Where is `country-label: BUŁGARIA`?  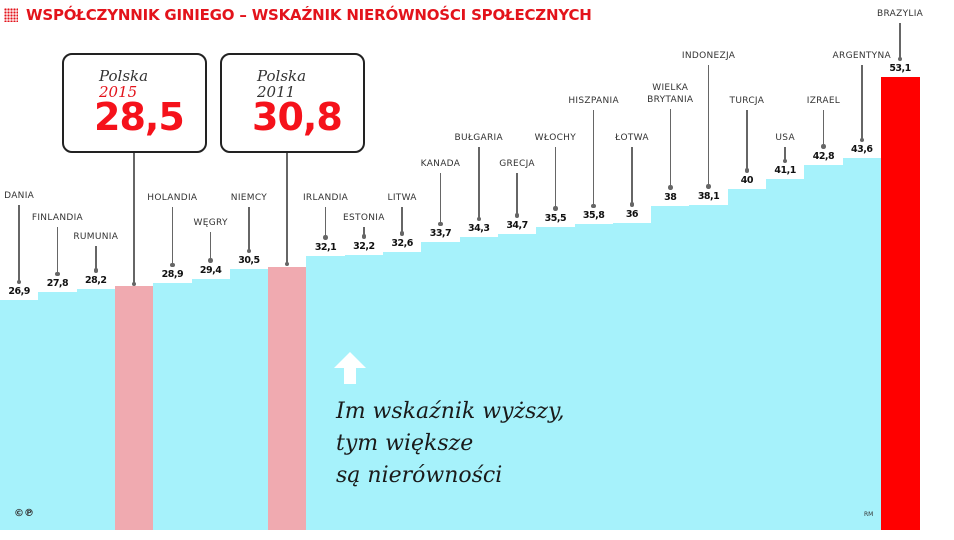
country-label: BUŁGARIA is located at coordinates (478, 138).